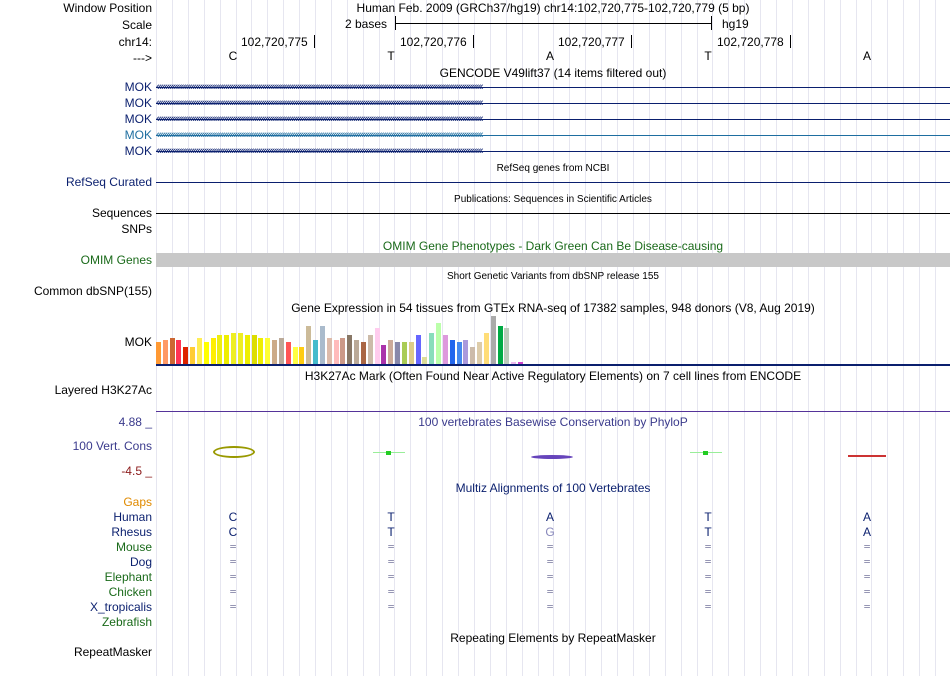 The width and height of the screenshot is (950, 676). Describe the element at coordinates (138, 342) in the screenshot. I see `gtex-label: MOK` at that location.